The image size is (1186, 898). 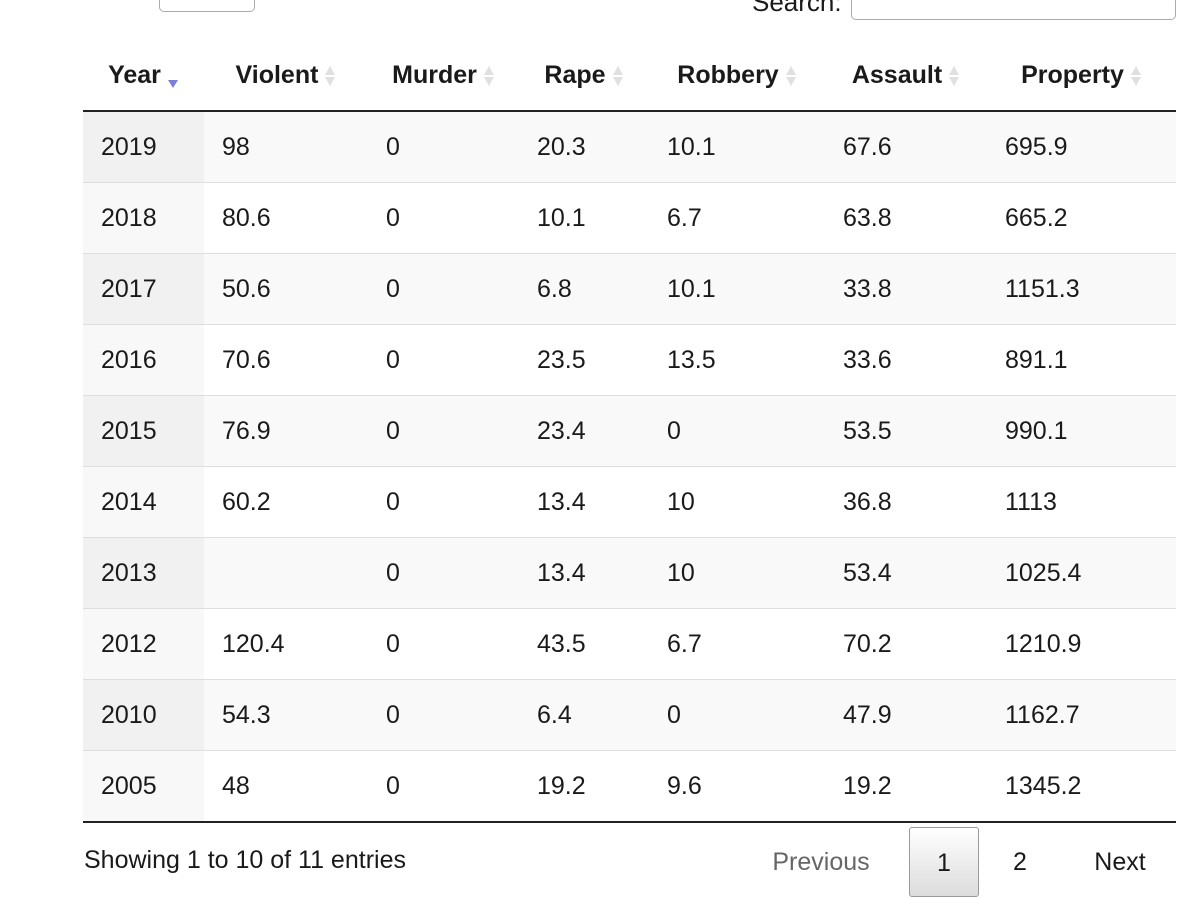 I want to click on table-row: 2012 120.4 0 43.5 6.7 70.2 1210.9, so click(x=629, y=644).